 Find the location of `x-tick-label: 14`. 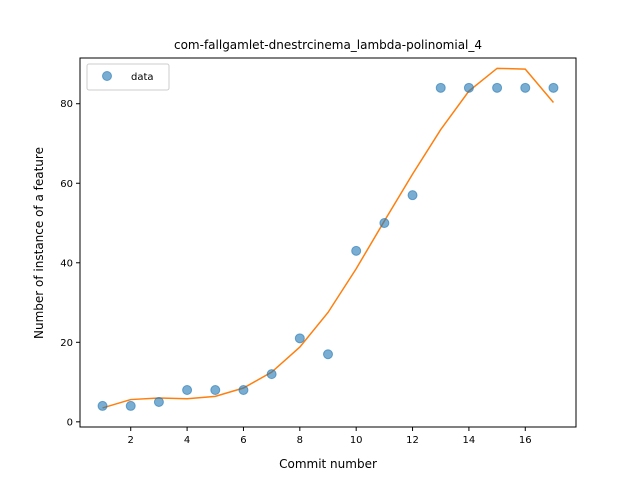

x-tick-label: 14 is located at coordinates (469, 440).